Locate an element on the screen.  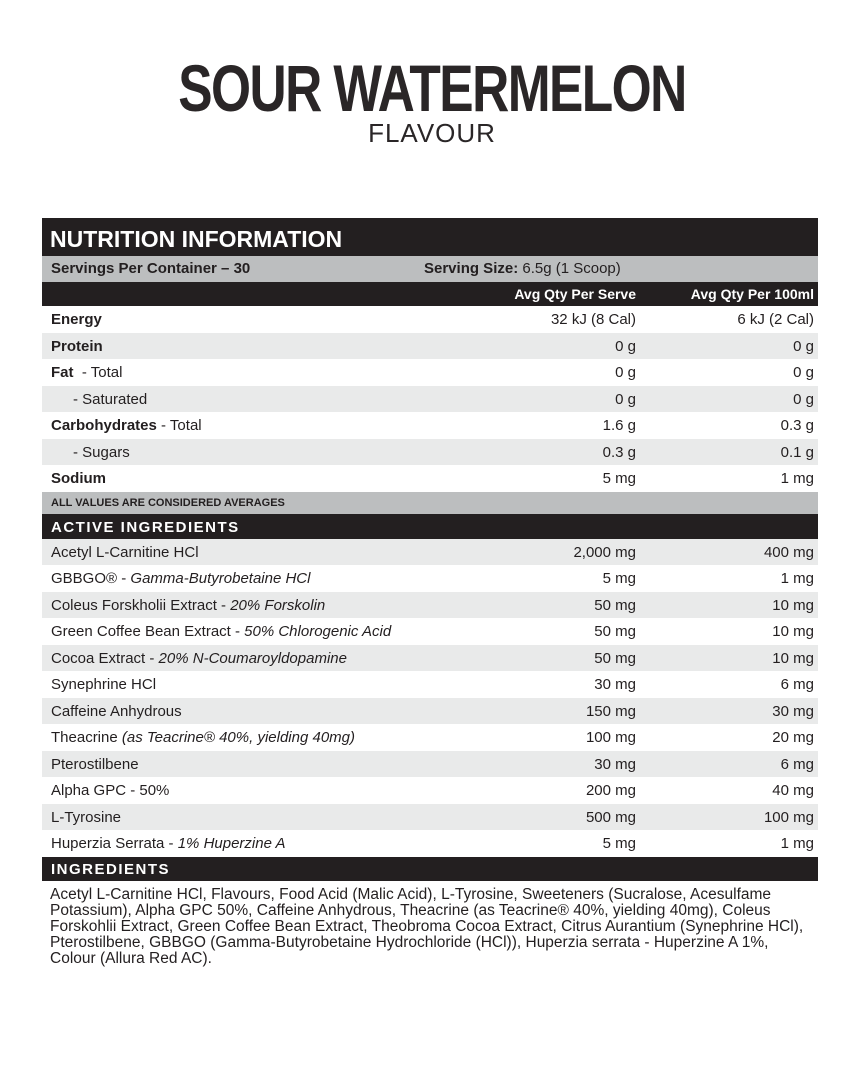
nutrient-name: - Saturated is located at coordinates (99, 399).